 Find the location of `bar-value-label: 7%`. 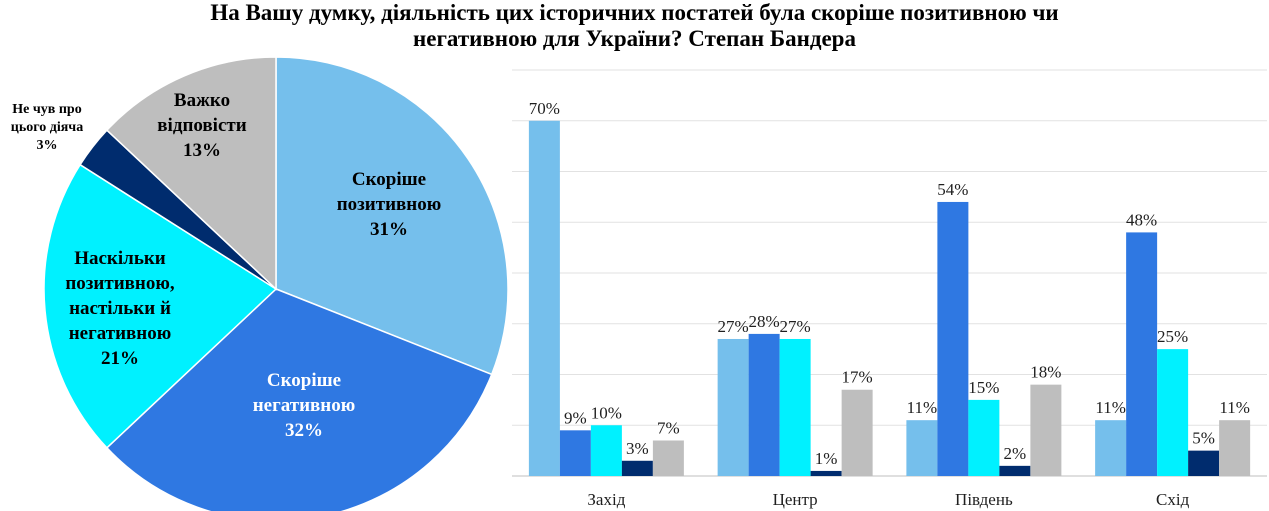

bar-value-label: 7% is located at coordinates (668, 427).